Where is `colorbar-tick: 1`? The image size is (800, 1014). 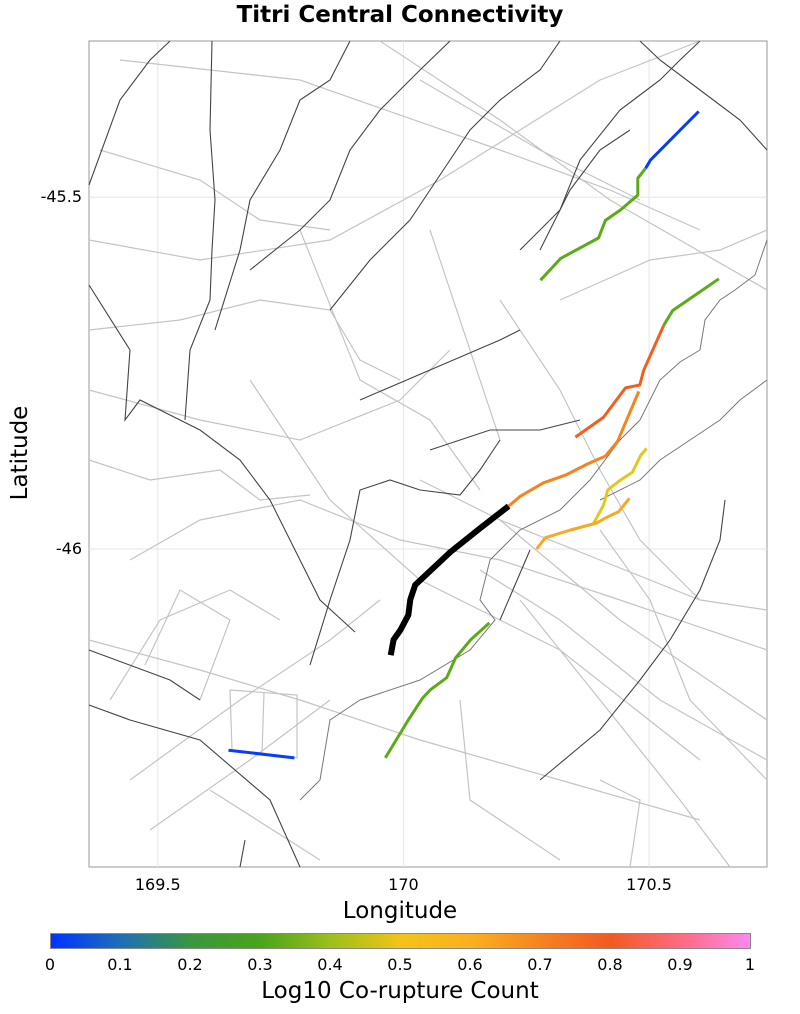
colorbar-tick: 1 is located at coordinates (750, 964).